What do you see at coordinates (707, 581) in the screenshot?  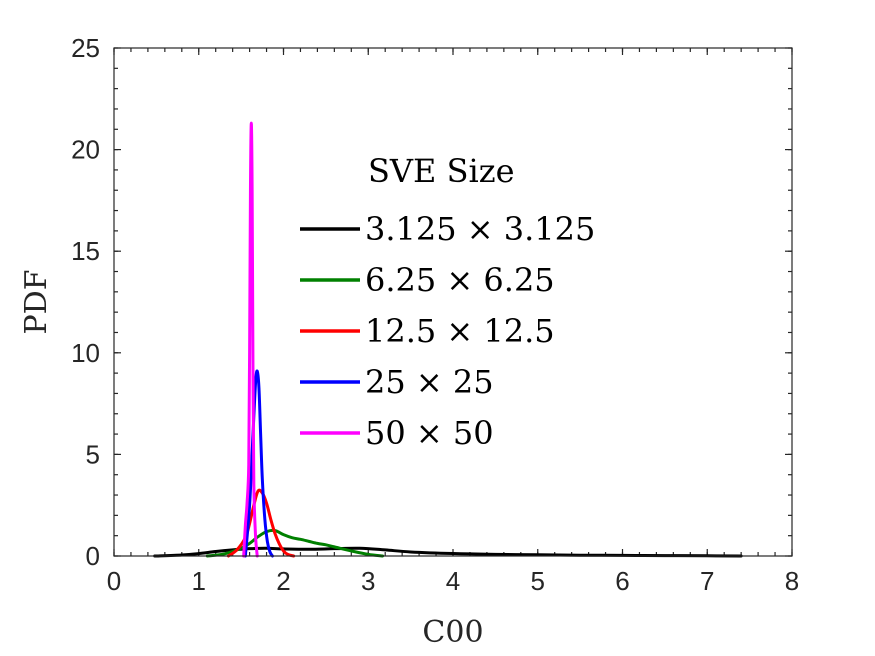 I see `x-tick-label: 7` at bounding box center [707, 581].